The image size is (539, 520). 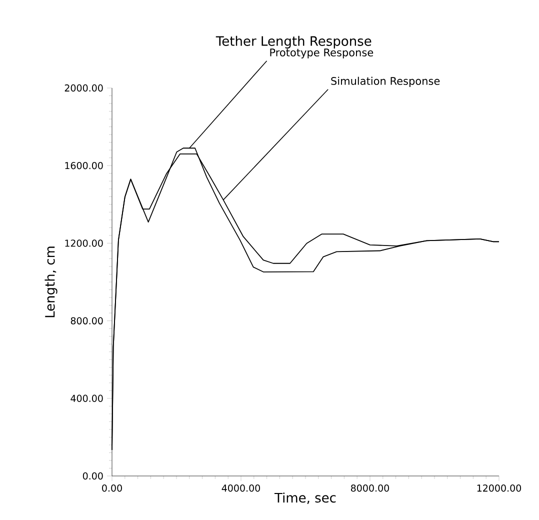 I want to click on x-axis-title: Time, sec, so click(x=305, y=498).